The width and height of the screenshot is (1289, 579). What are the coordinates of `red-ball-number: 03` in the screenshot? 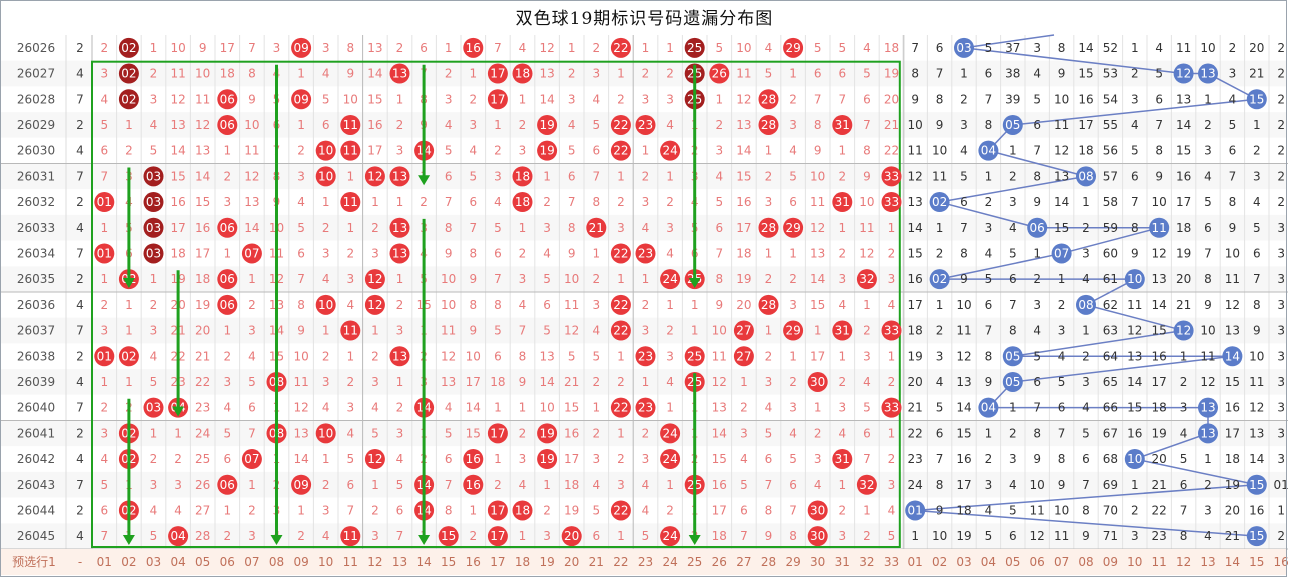 It's located at (153, 253).